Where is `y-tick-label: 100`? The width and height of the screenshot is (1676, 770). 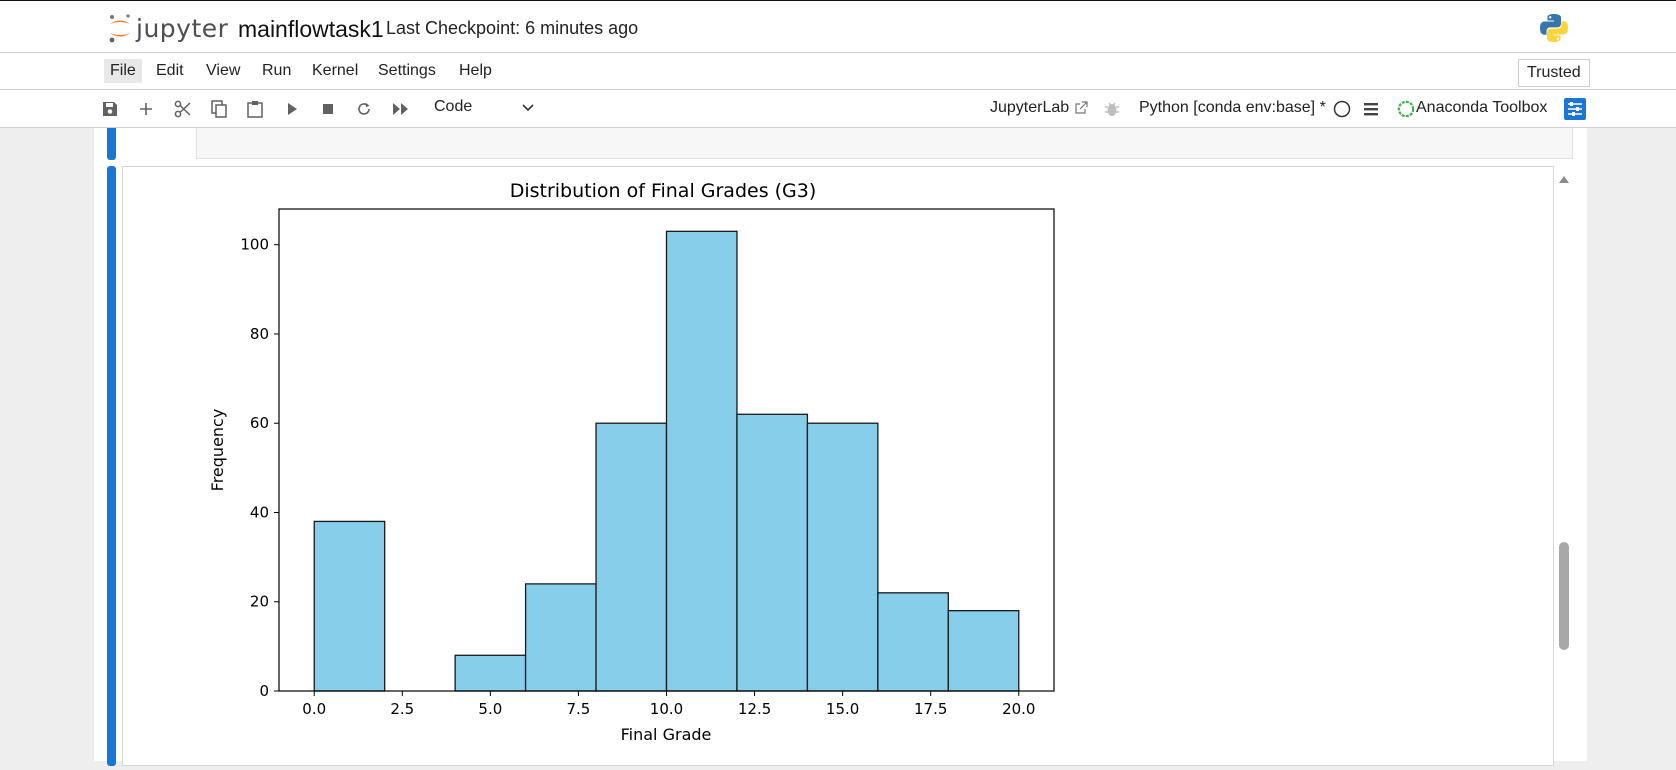
y-tick-label: 100 is located at coordinates (254, 245).